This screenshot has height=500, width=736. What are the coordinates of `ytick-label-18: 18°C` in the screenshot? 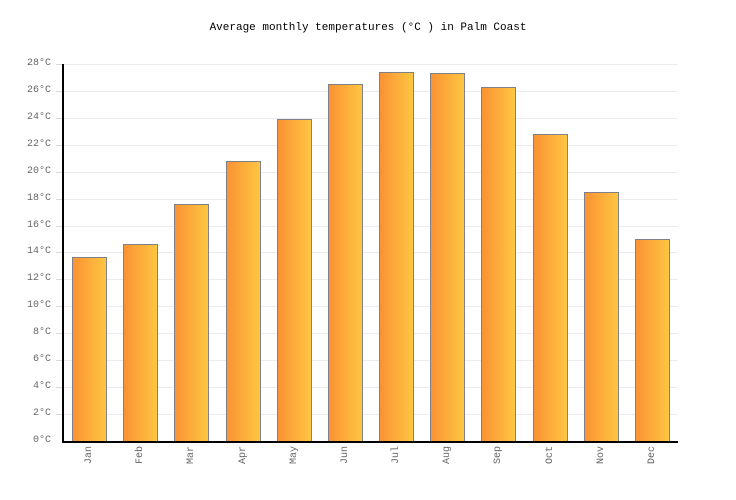 It's located at (38, 198).